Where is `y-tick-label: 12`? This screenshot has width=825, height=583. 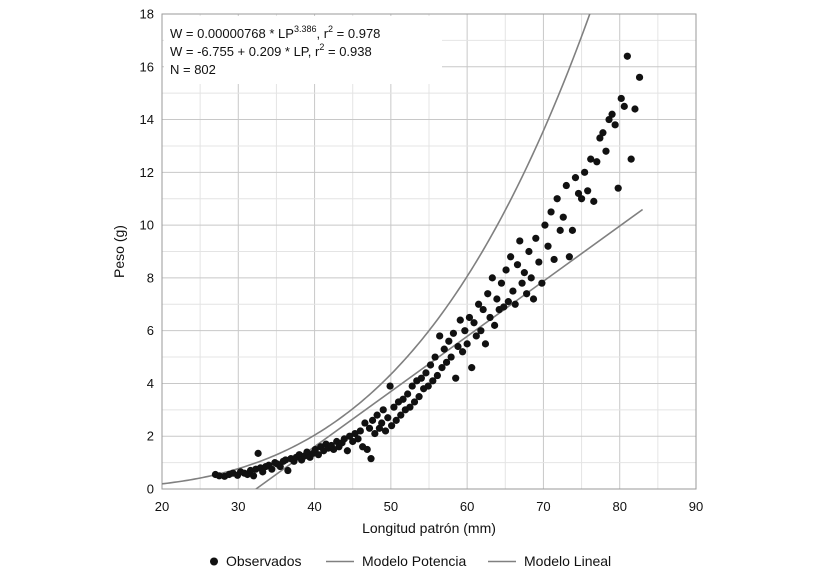 y-tick-label: 12 is located at coordinates (147, 172).